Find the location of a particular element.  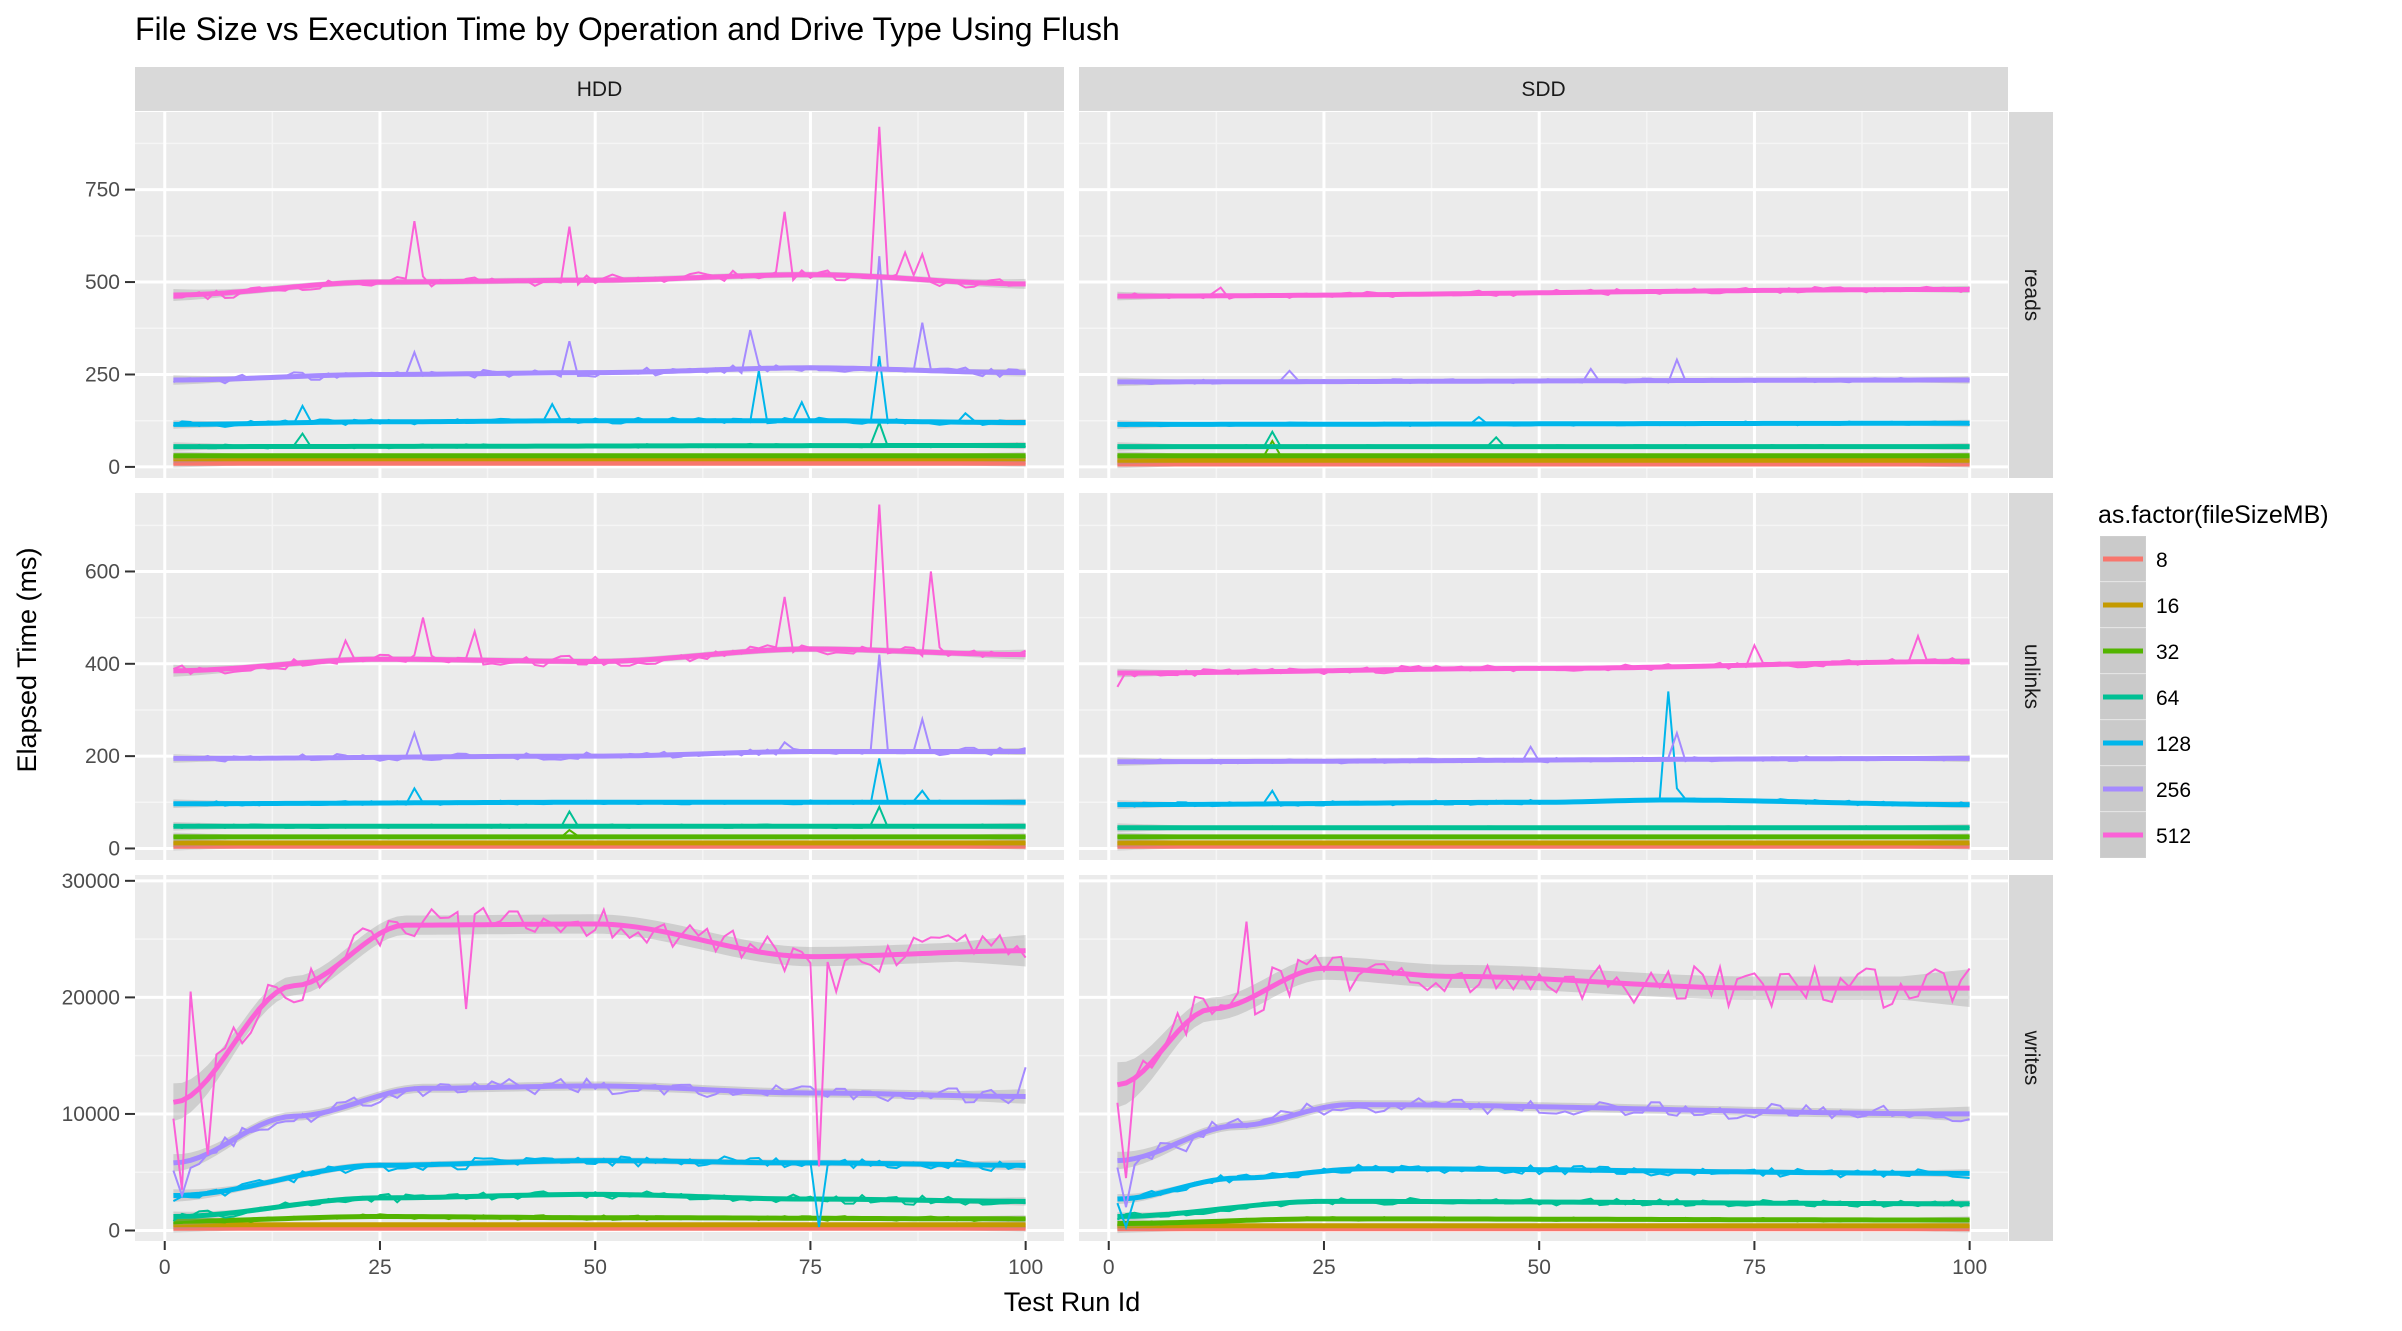

facet-label-unlinks: unlinks is located at coordinates (2031, 676).